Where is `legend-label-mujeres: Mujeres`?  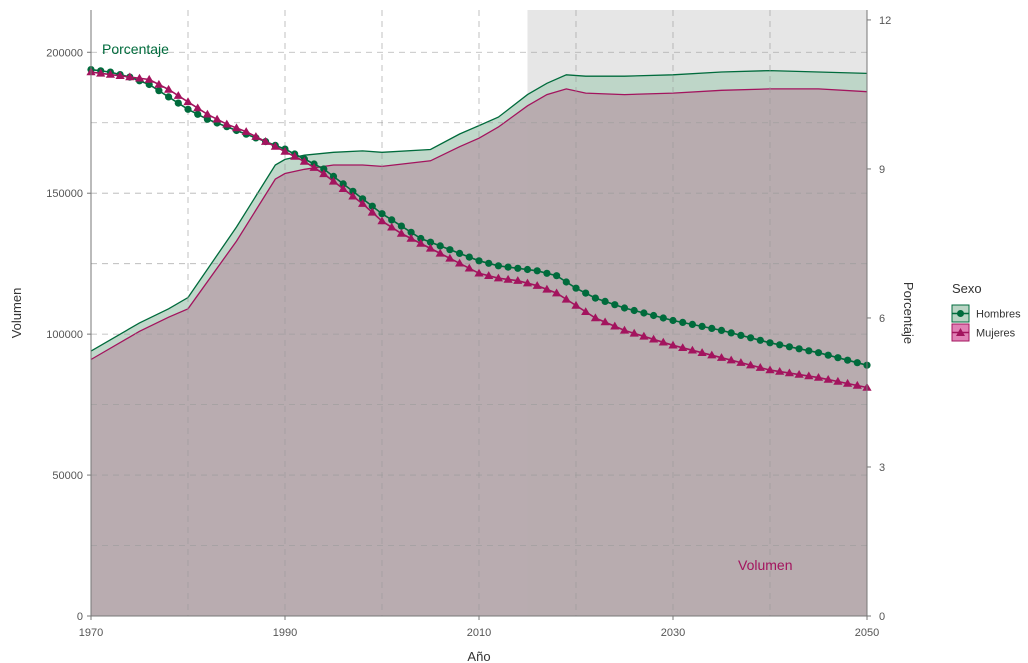 legend-label-mujeres: Mujeres is located at coordinates (996, 334).